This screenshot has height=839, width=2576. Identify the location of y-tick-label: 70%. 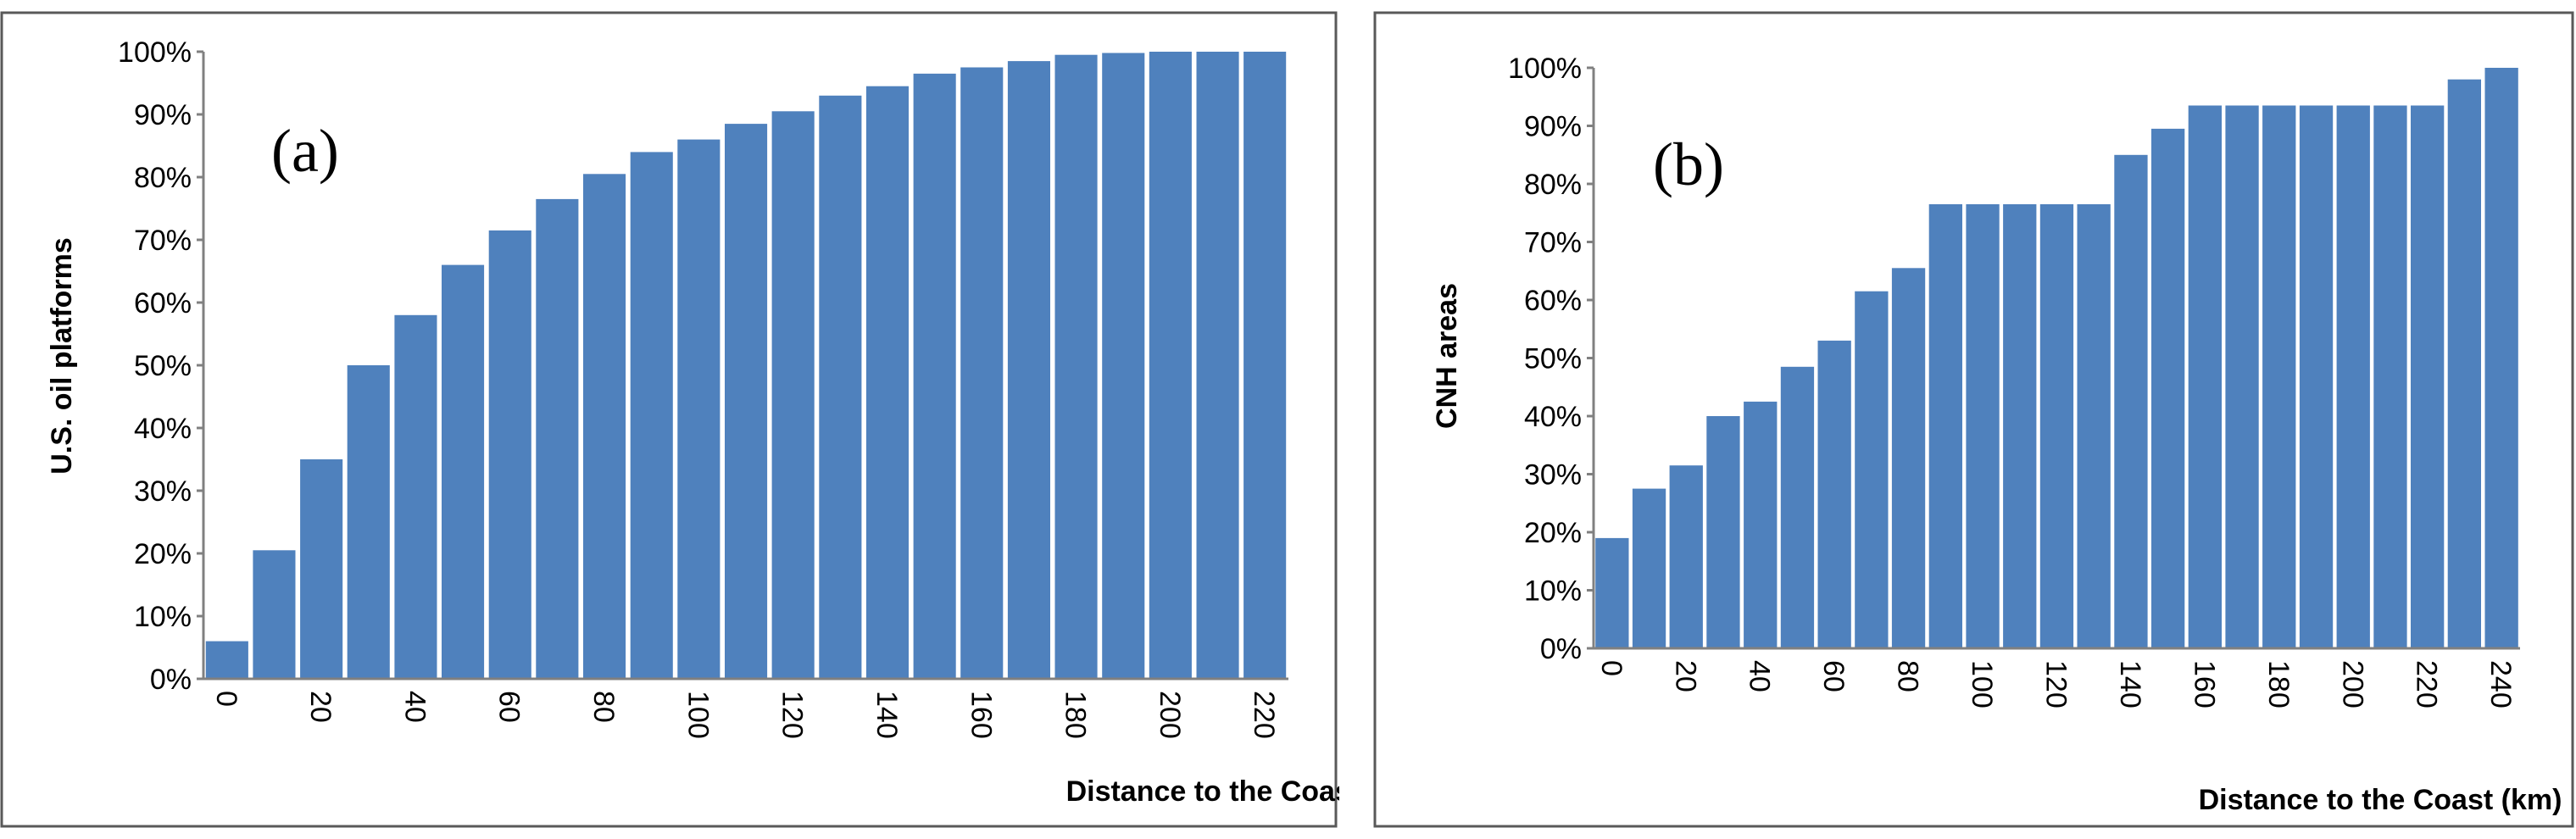
(163, 241).